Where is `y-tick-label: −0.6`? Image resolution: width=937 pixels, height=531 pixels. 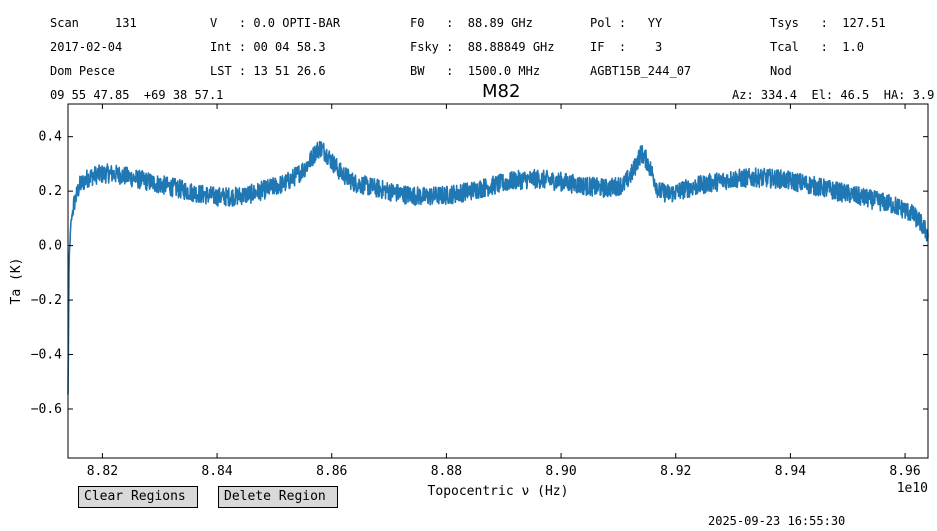 y-tick-label: −0.6 is located at coordinates (46, 409).